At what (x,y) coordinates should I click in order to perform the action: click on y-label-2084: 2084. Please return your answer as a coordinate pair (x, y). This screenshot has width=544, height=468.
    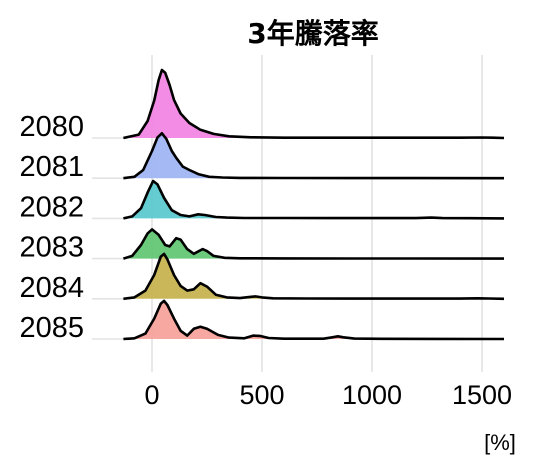
    Looking at the image, I should click on (51, 288).